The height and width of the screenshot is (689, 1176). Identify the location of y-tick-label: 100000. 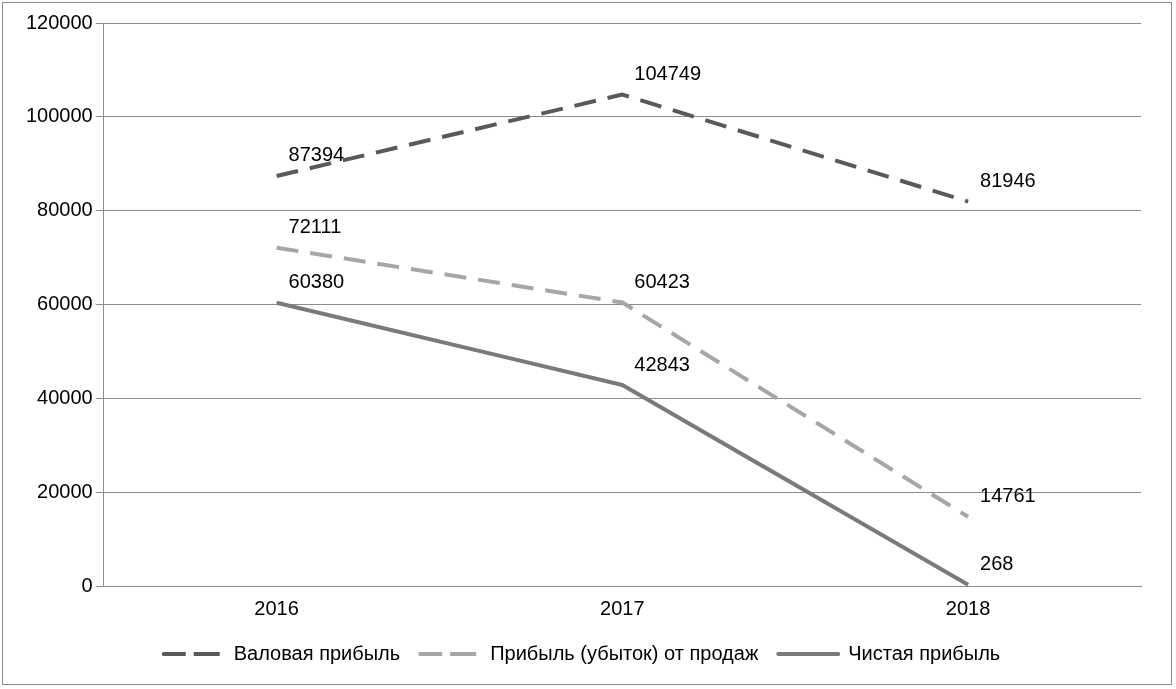
(59, 115).